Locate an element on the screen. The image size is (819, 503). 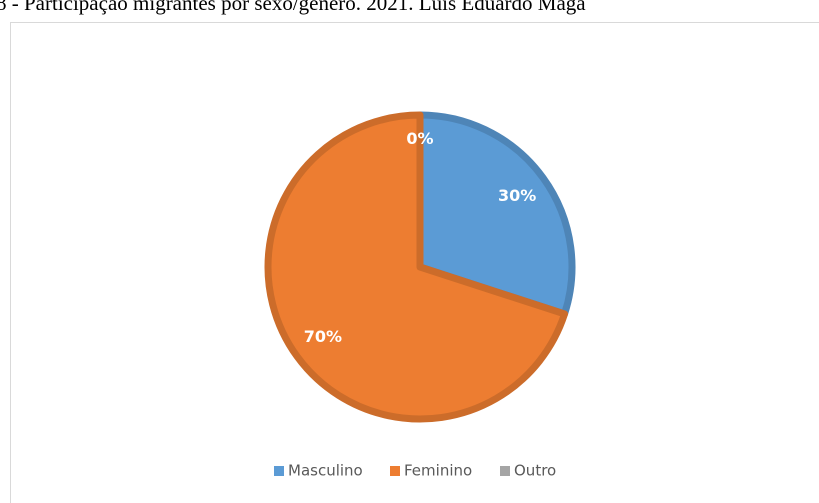
legend-label: Outro is located at coordinates (535, 471).